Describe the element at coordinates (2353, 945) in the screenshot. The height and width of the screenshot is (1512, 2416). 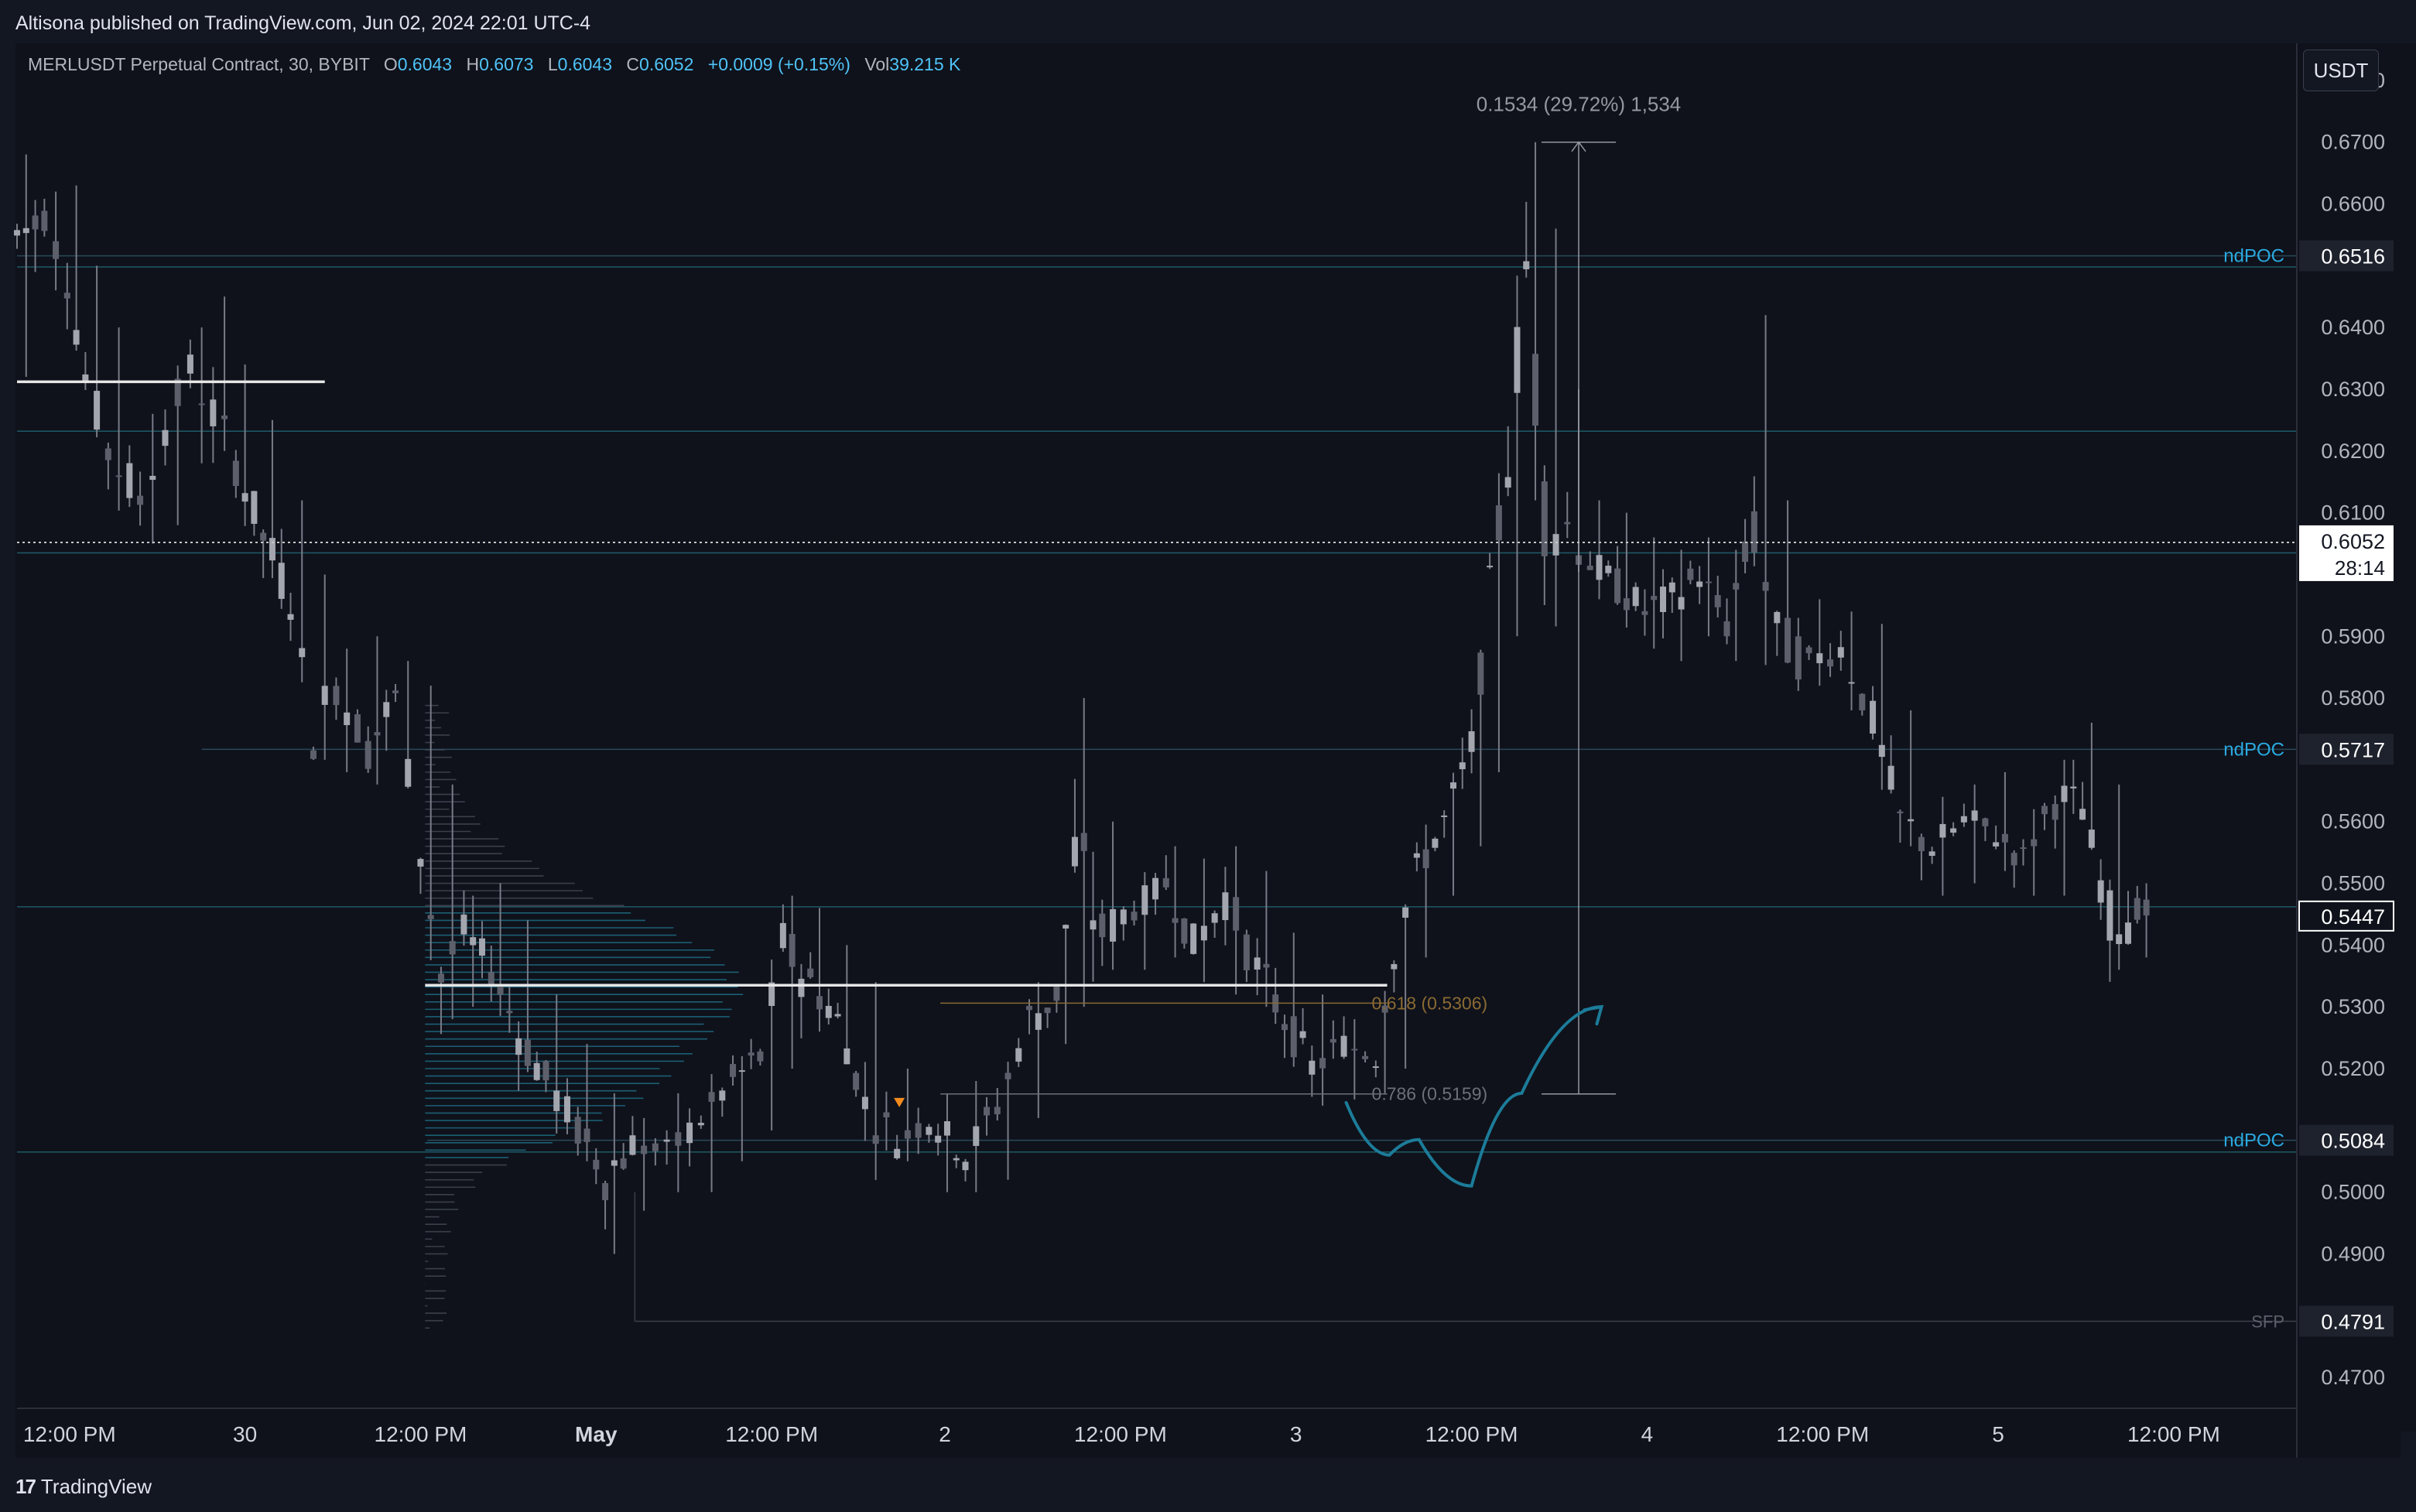
I see `price-tick-label: 0.5400` at that location.